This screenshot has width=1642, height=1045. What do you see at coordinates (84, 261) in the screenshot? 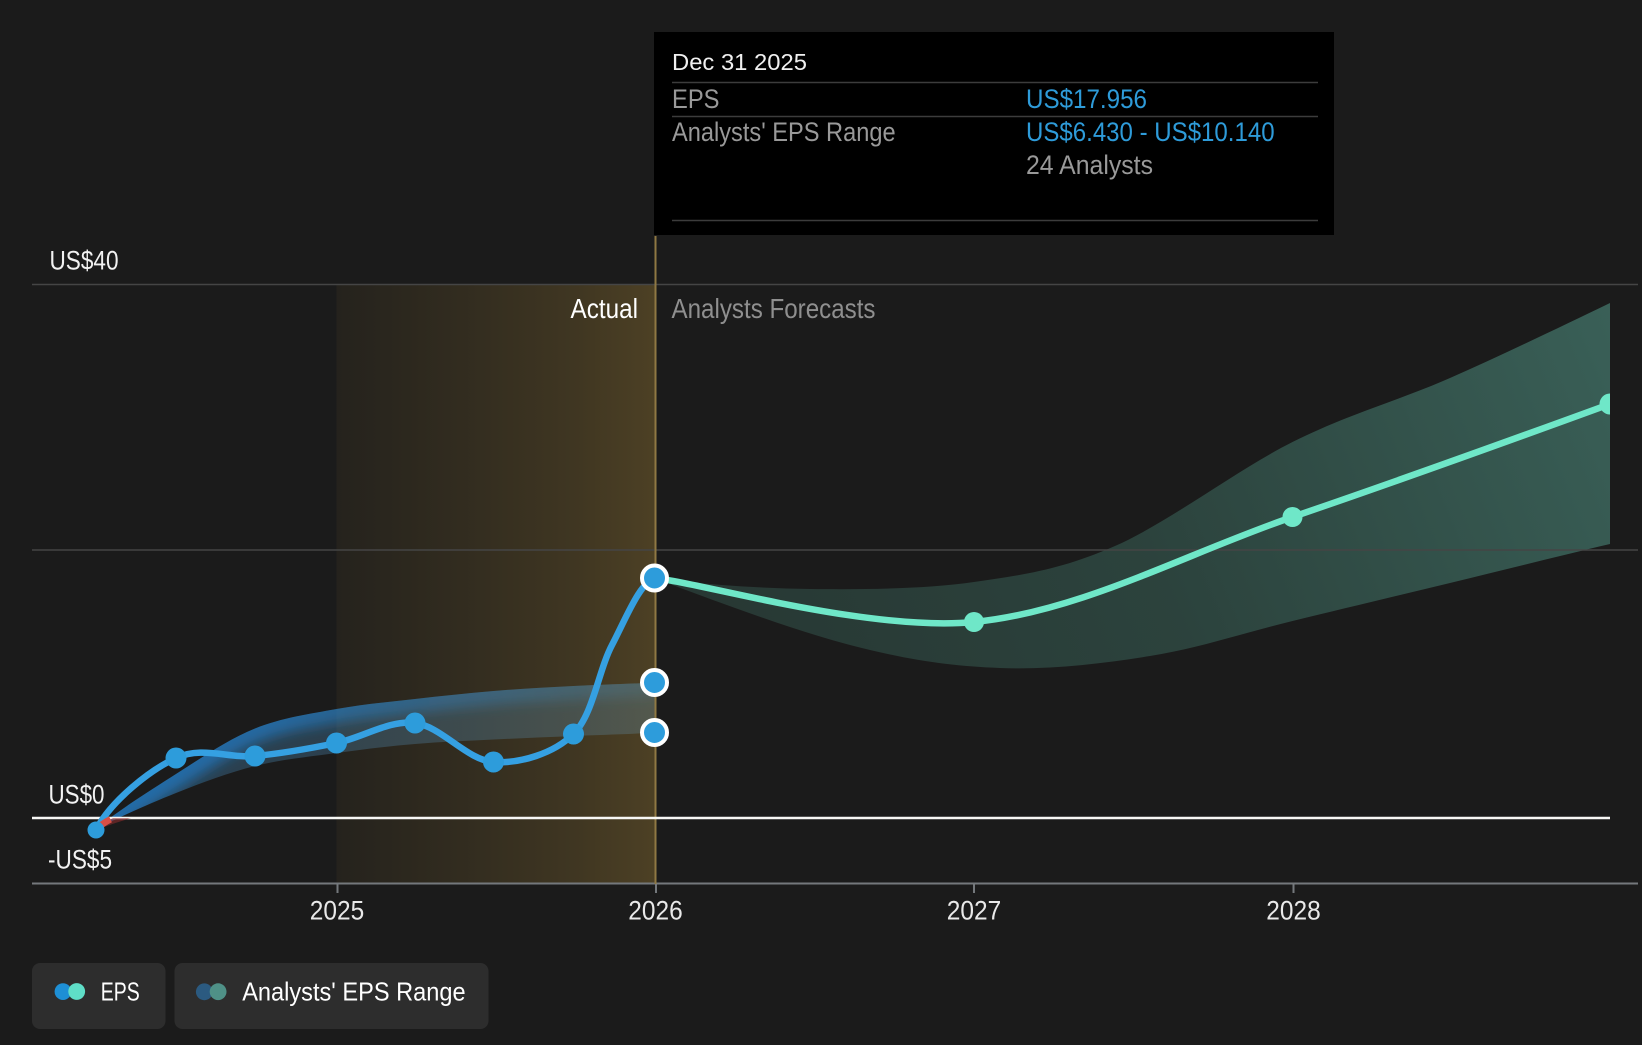
I see `svg-text: US$40` at bounding box center [84, 261].